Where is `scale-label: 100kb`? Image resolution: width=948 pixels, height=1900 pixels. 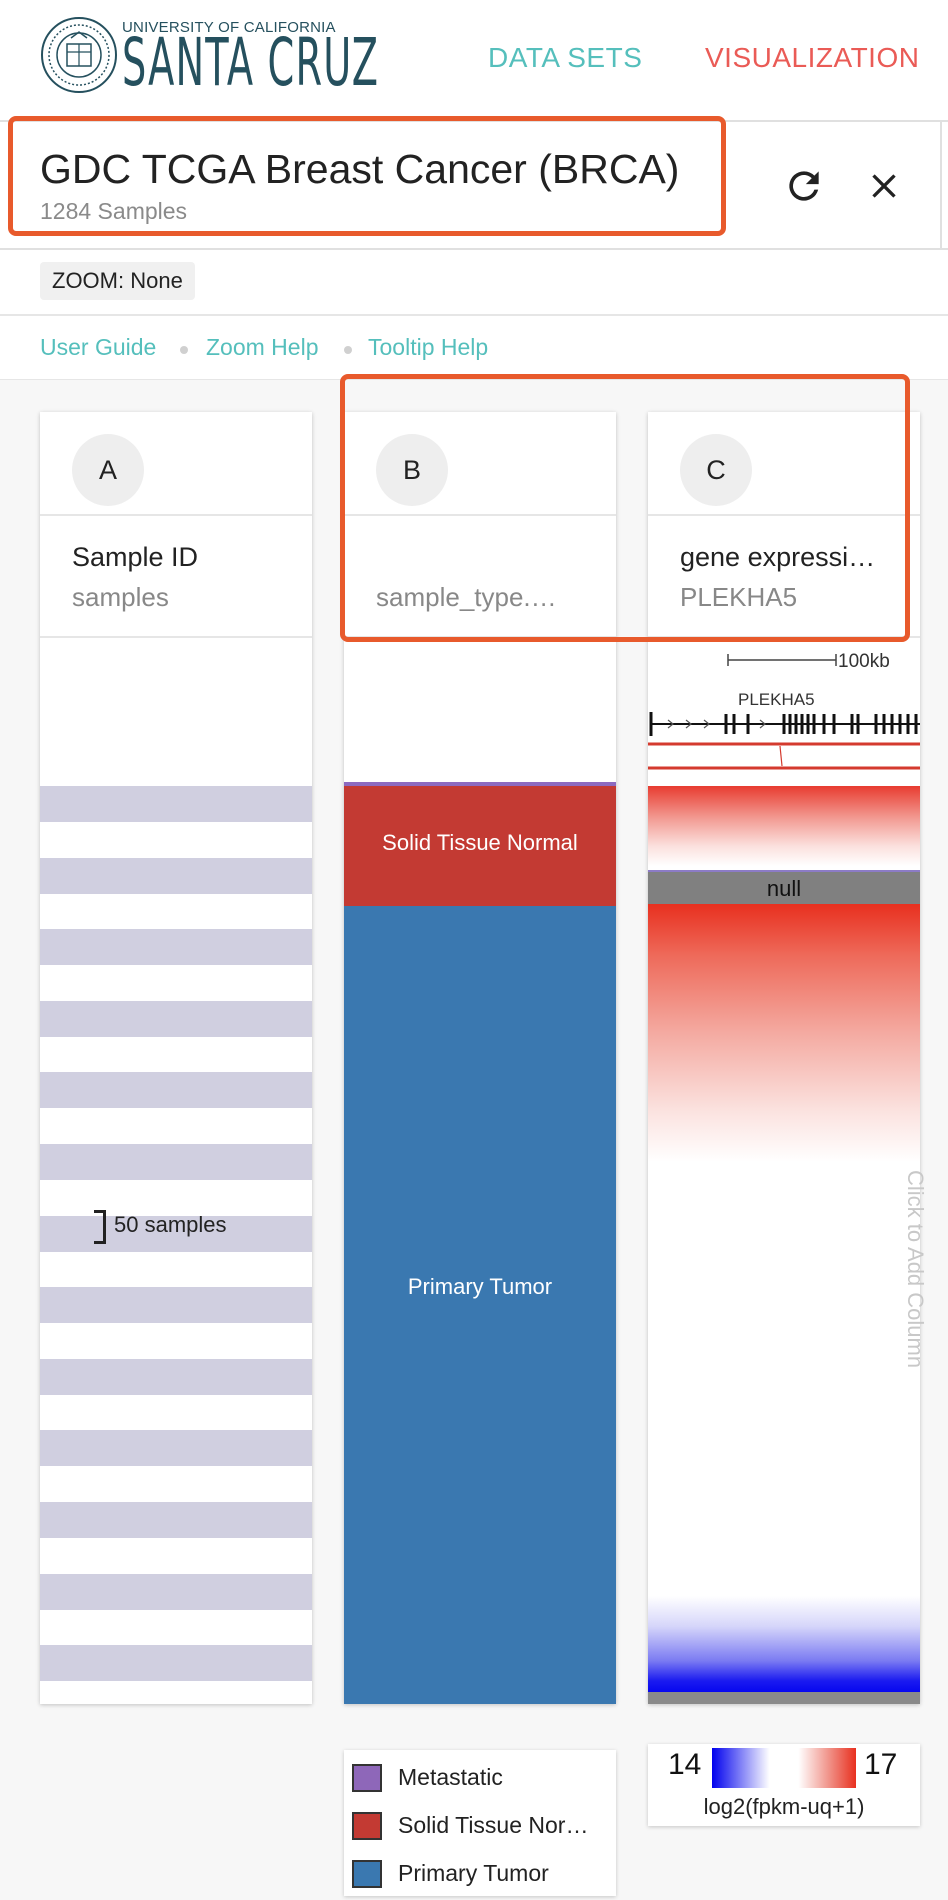
scale-label: 100kb is located at coordinates (864, 661).